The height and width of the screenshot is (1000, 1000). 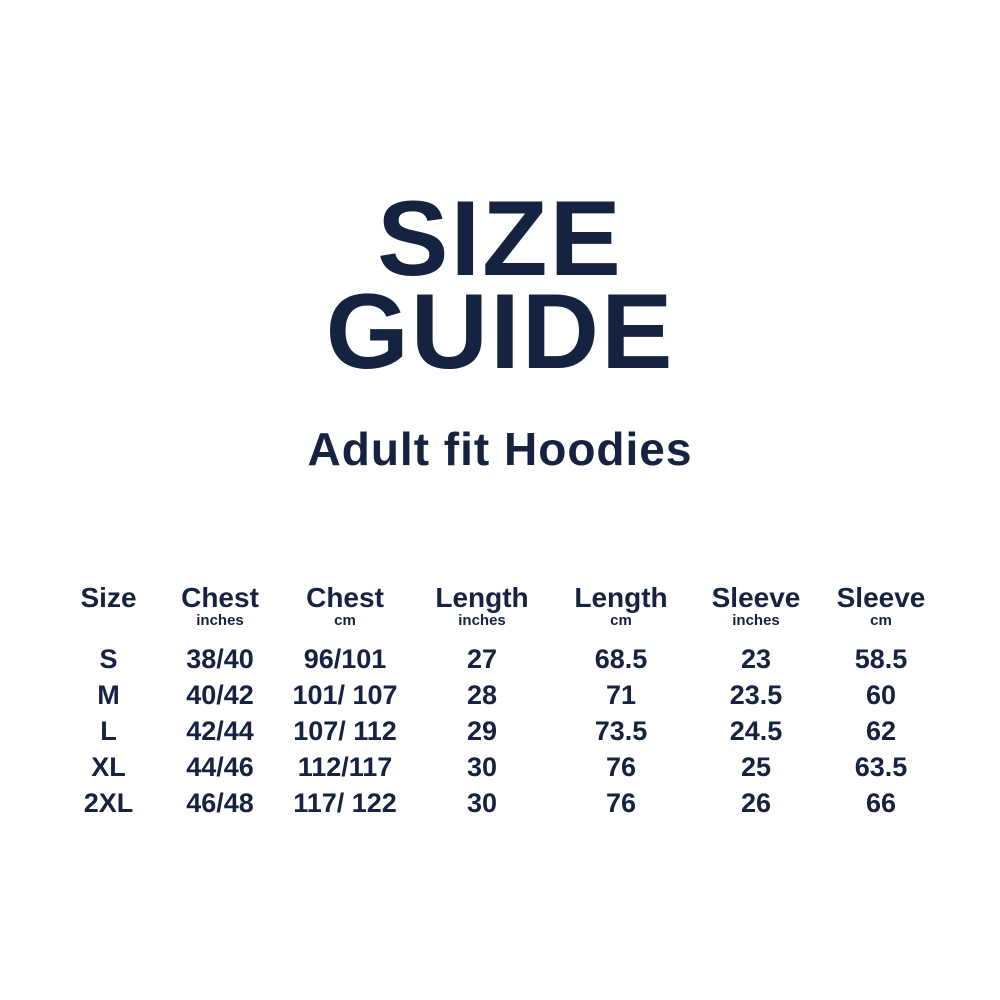 I want to click on table-cell: 27, so click(x=482, y=659).